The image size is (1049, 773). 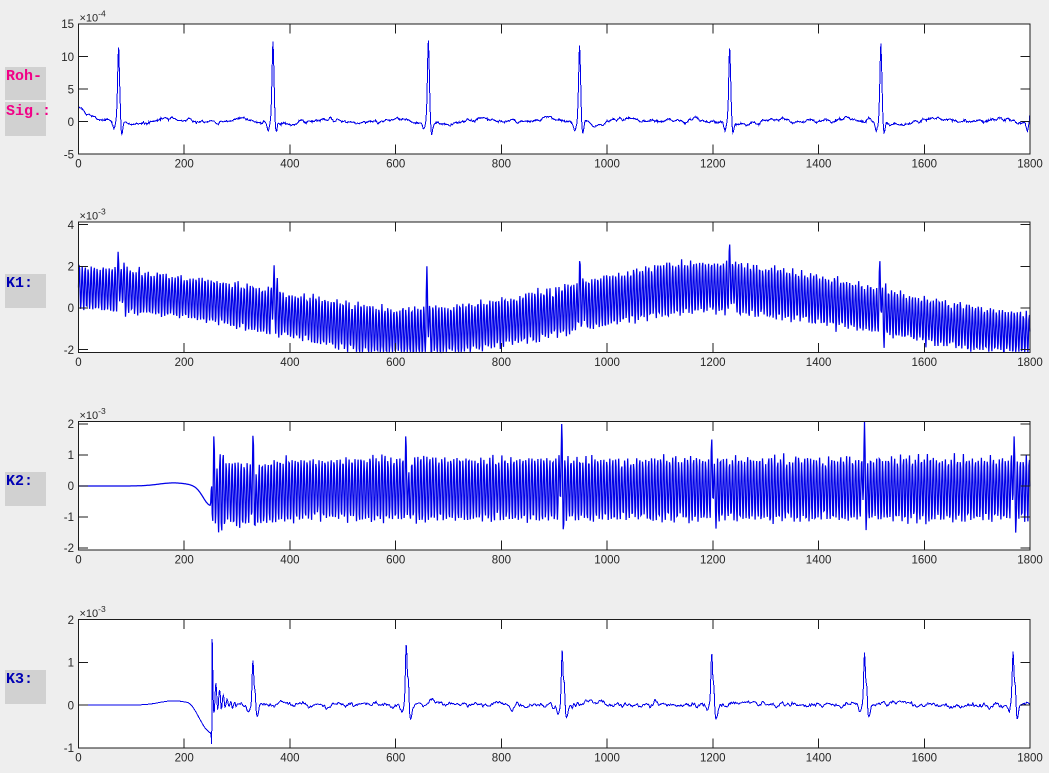 What do you see at coordinates (67, 25) in the screenshot?
I see `svg-text: 15` at bounding box center [67, 25].